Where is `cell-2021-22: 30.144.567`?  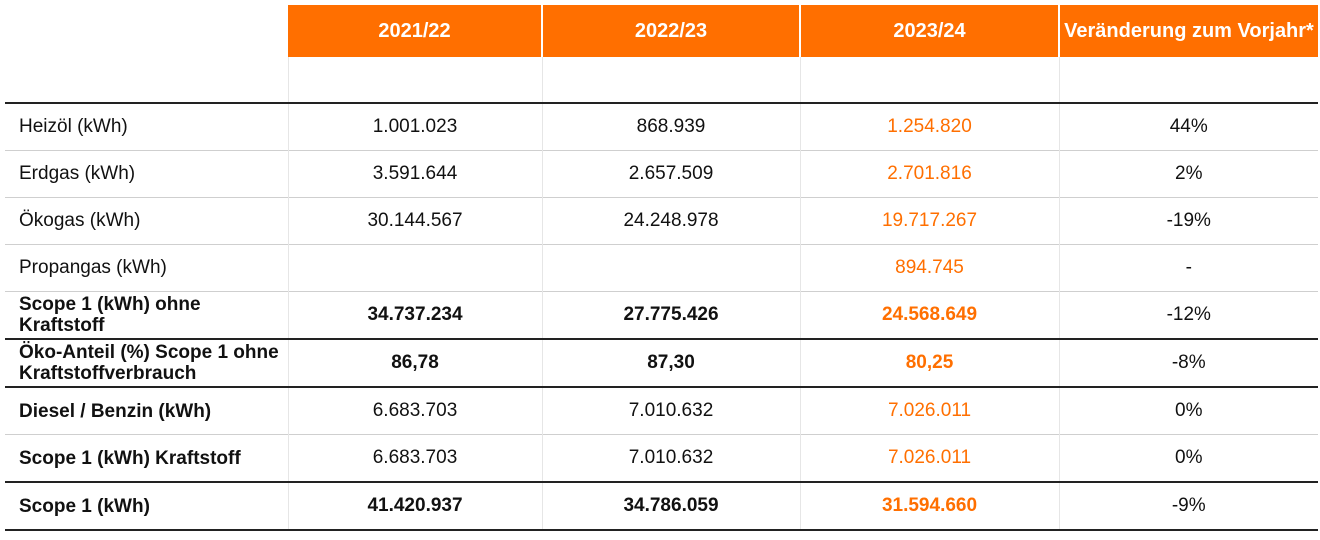
cell-2021-22: 30.144.567 is located at coordinates (414, 221).